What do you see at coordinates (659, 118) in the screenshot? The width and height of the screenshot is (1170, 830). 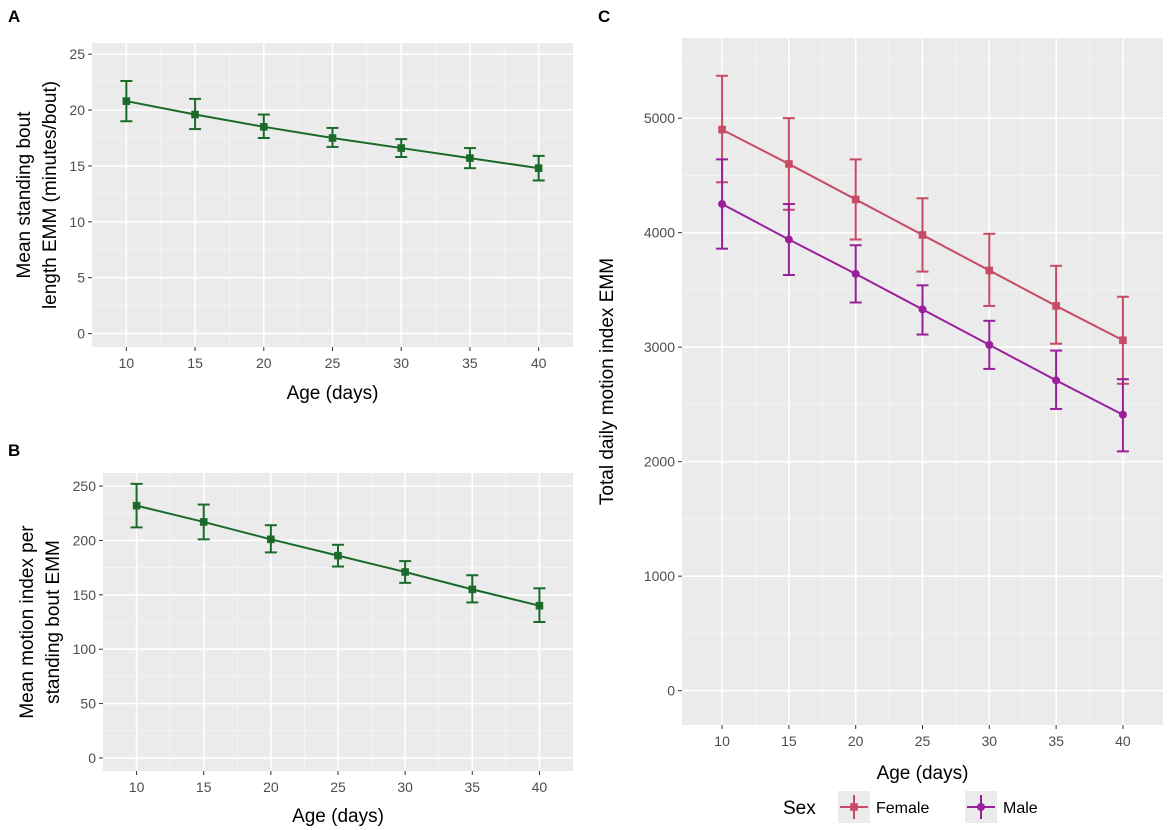 I see `y-tick-label: 5000` at bounding box center [659, 118].